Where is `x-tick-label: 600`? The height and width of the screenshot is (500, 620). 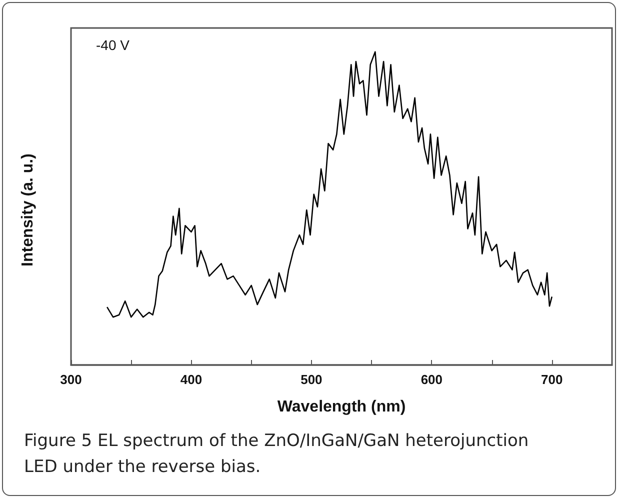
x-tick-label: 600 is located at coordinates (431, 379).